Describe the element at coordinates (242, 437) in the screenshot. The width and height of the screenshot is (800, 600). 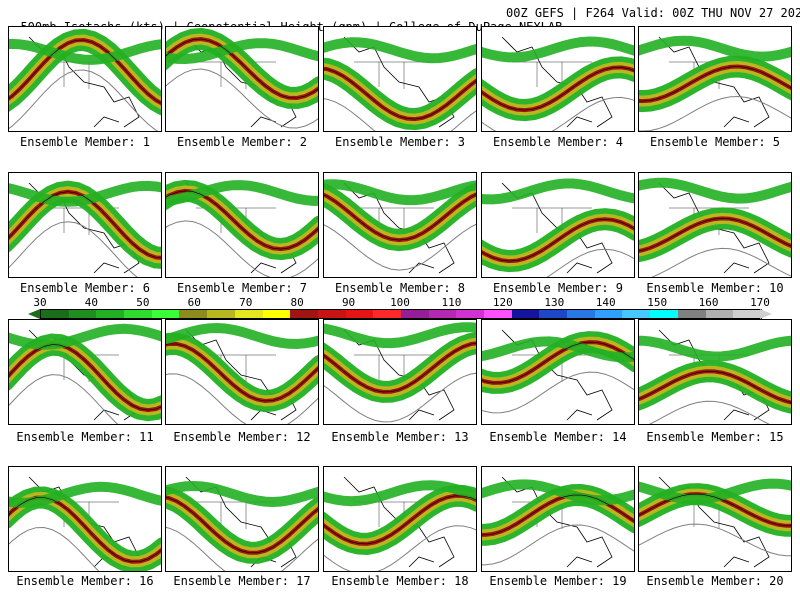
I see `ensemble-member-label: Ensemble Member: 12` at that location.